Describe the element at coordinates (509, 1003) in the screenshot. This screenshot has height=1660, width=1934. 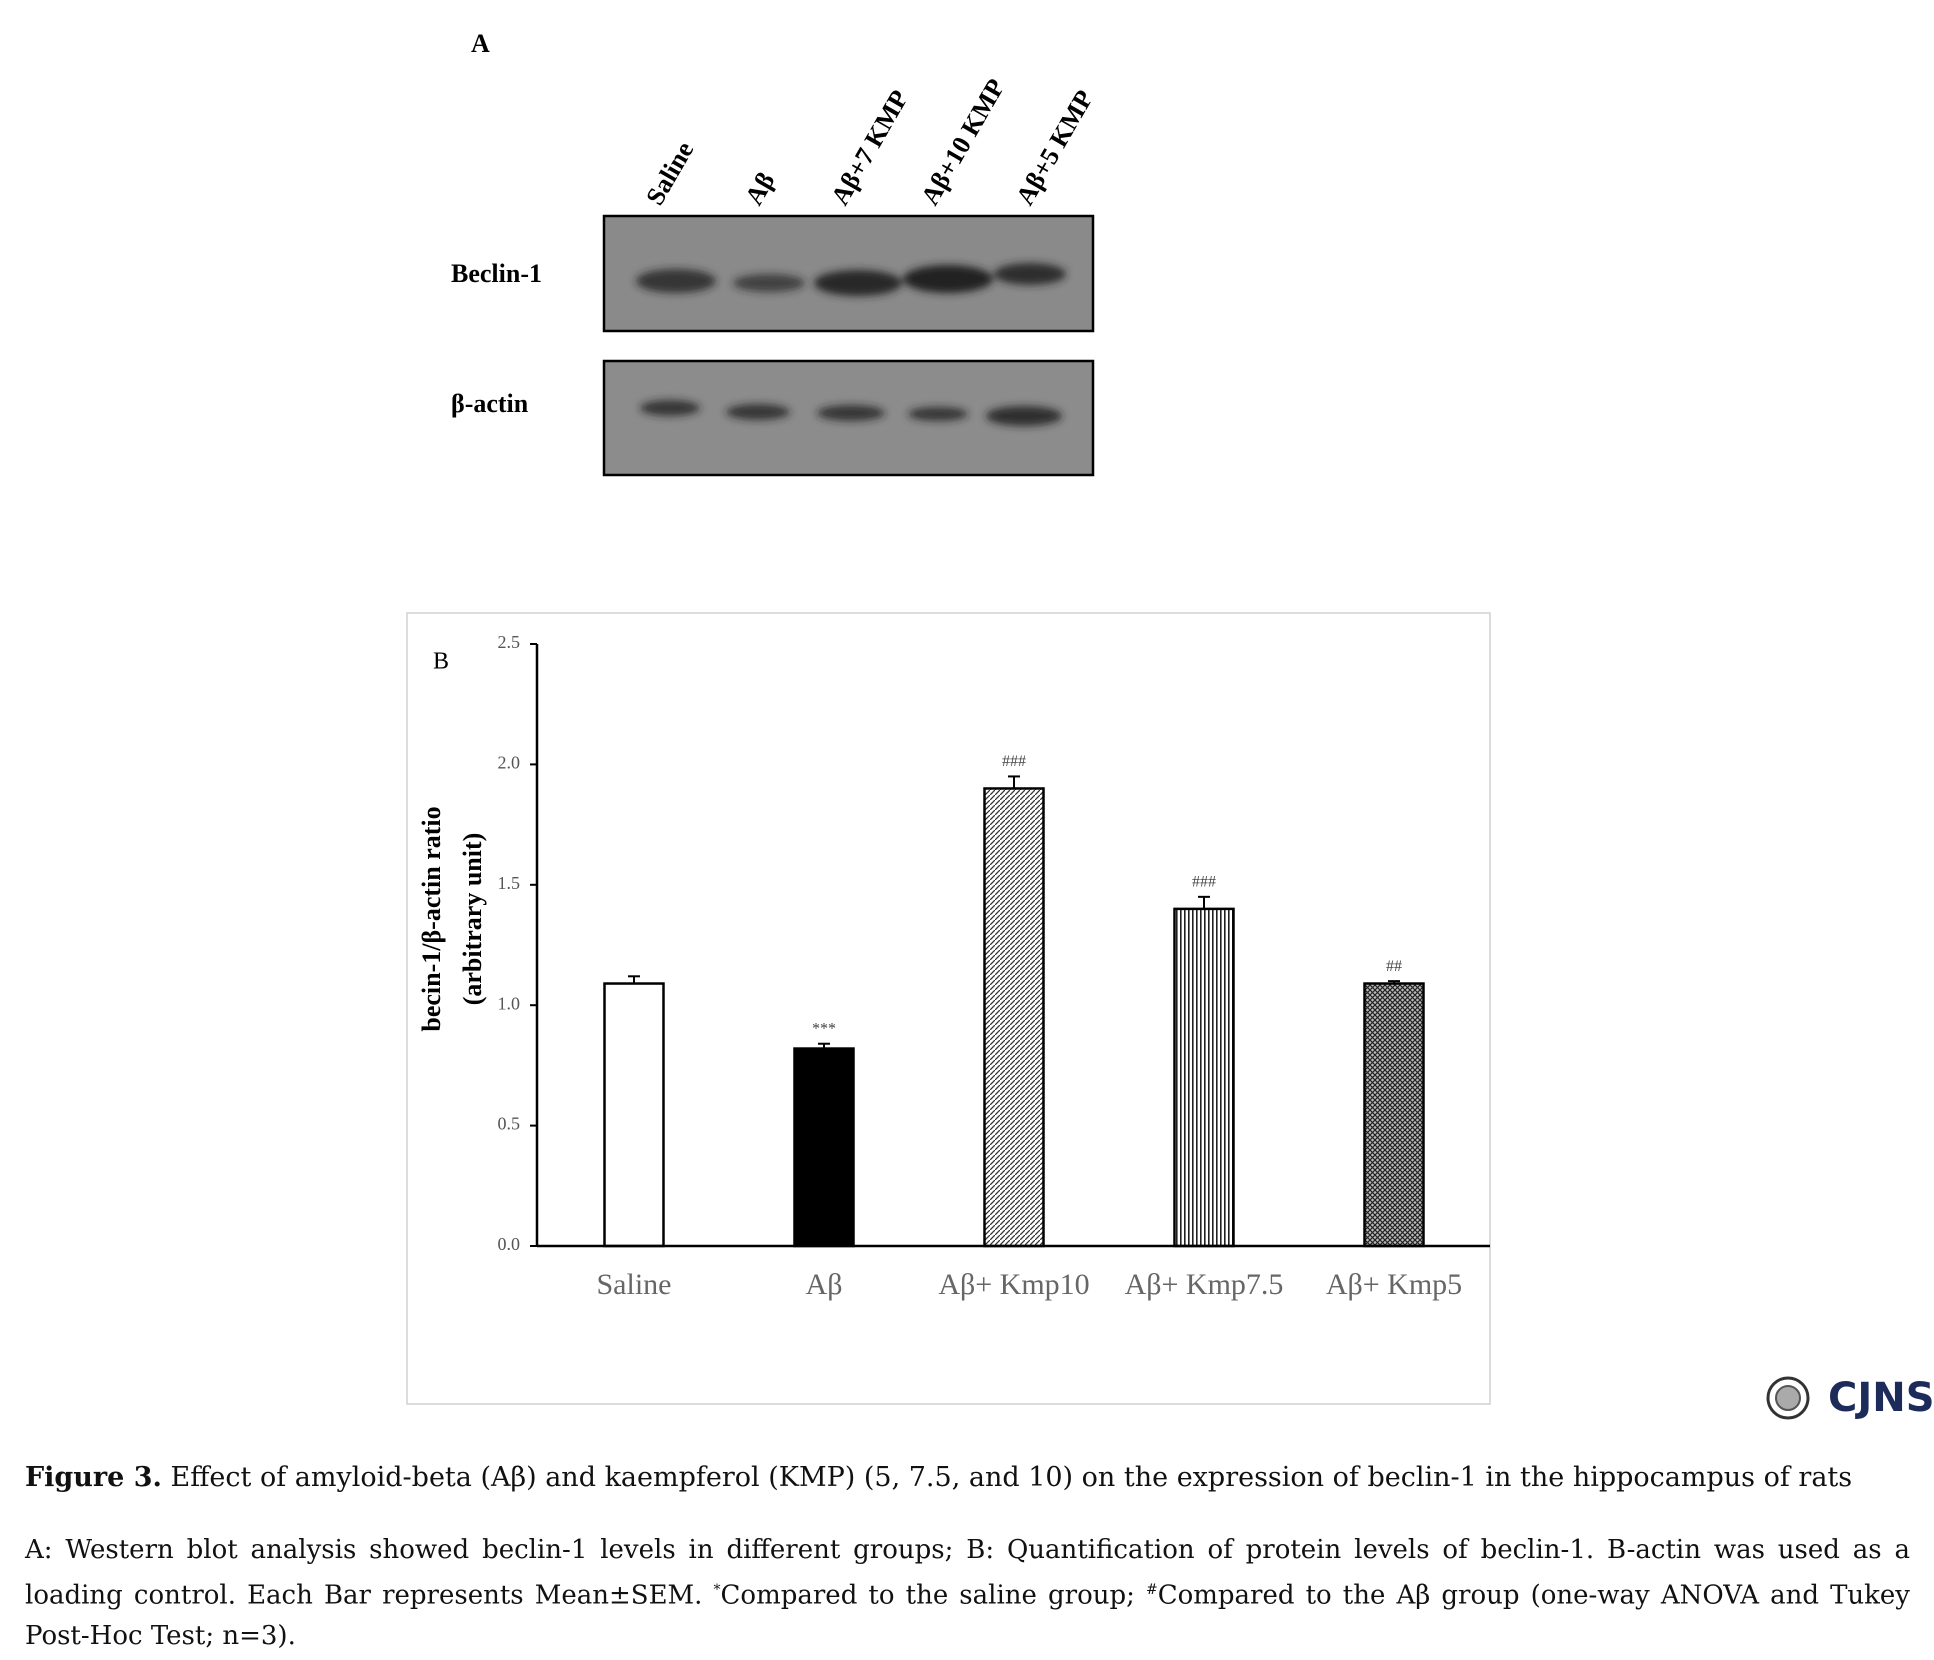
I see `y-tick-label: 1.0` at that location.